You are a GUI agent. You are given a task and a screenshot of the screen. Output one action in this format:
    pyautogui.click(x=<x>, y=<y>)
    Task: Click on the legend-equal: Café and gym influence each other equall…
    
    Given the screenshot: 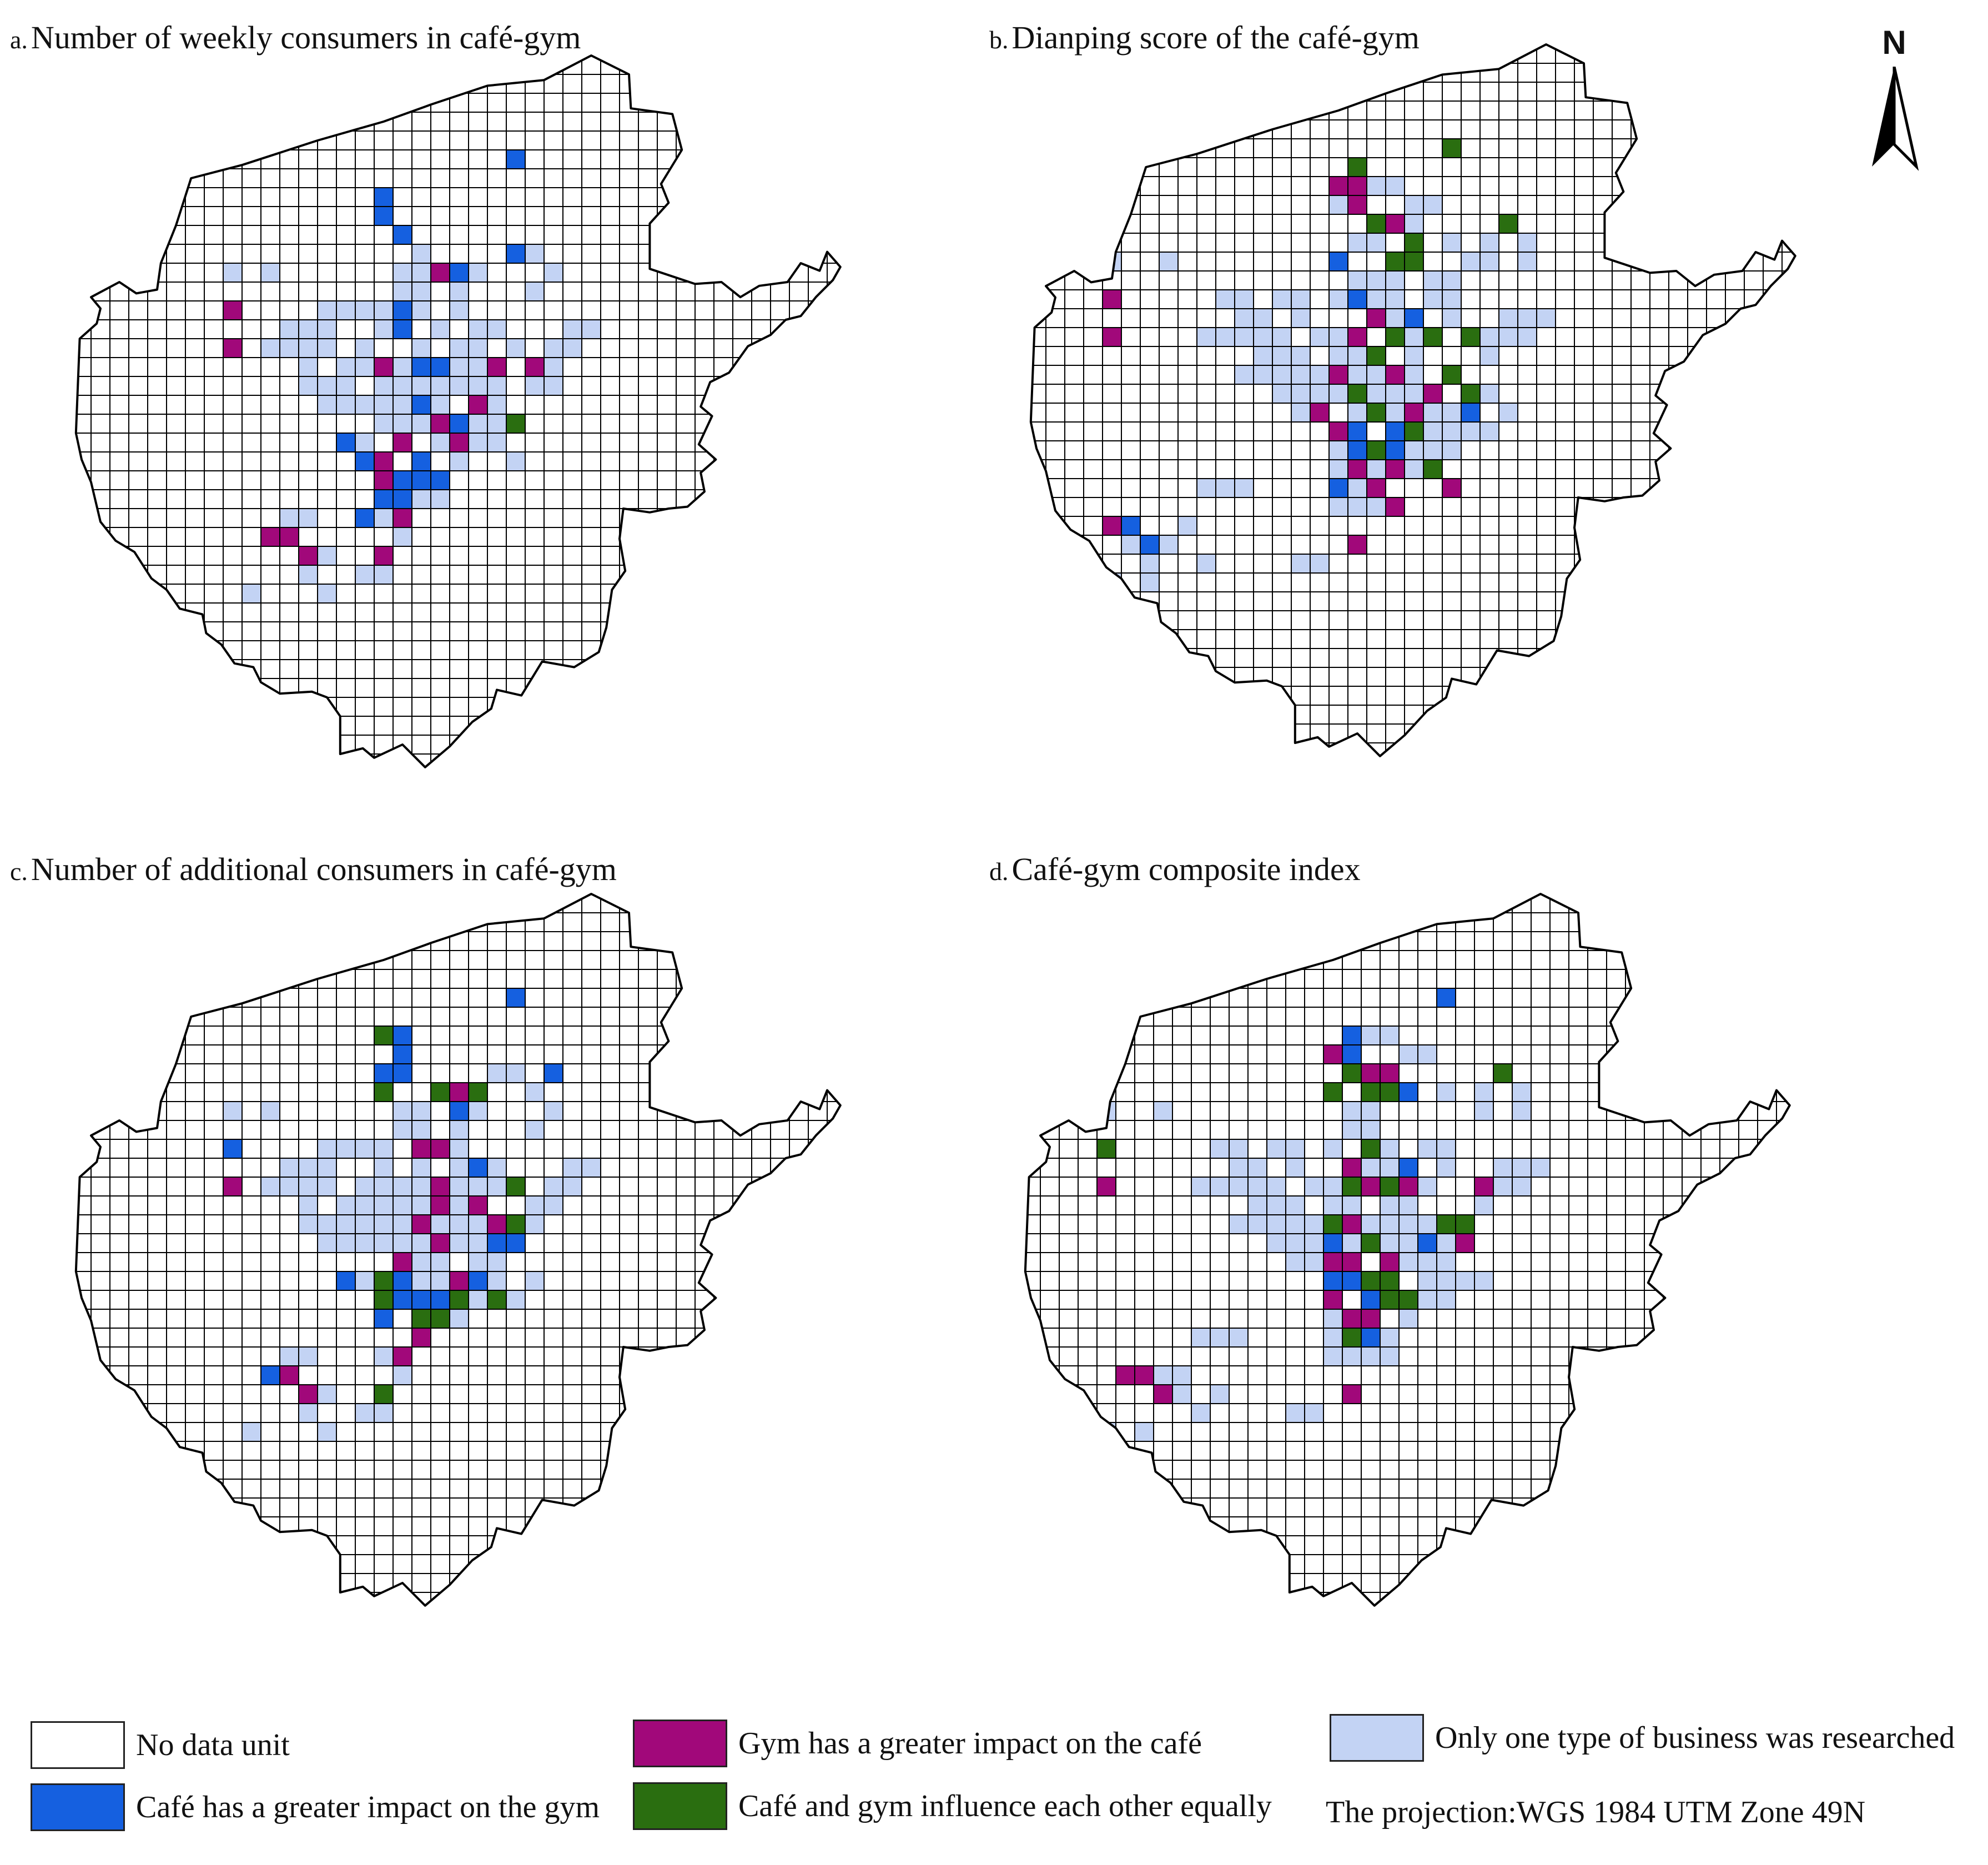 What is the action you would take?
    pyautogui.click(x=952, y=1806)
    